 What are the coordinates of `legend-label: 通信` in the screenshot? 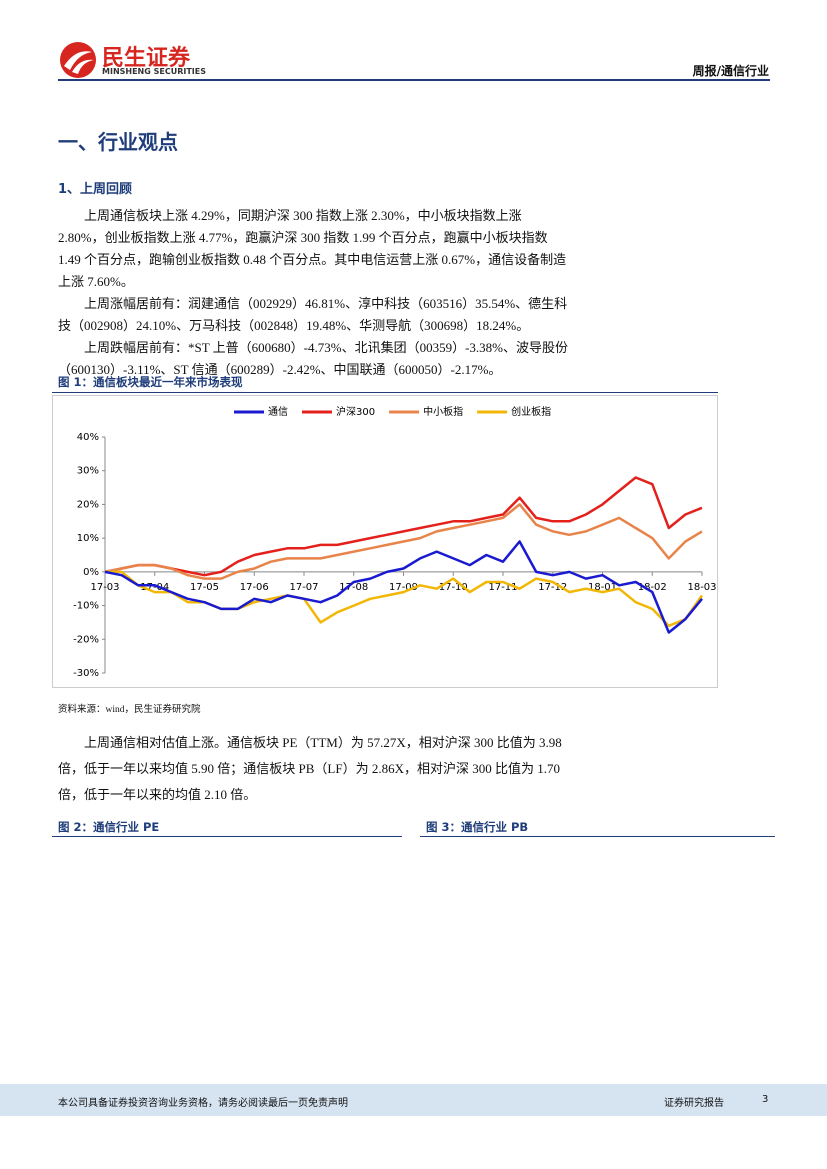 It's located at (278, 412).